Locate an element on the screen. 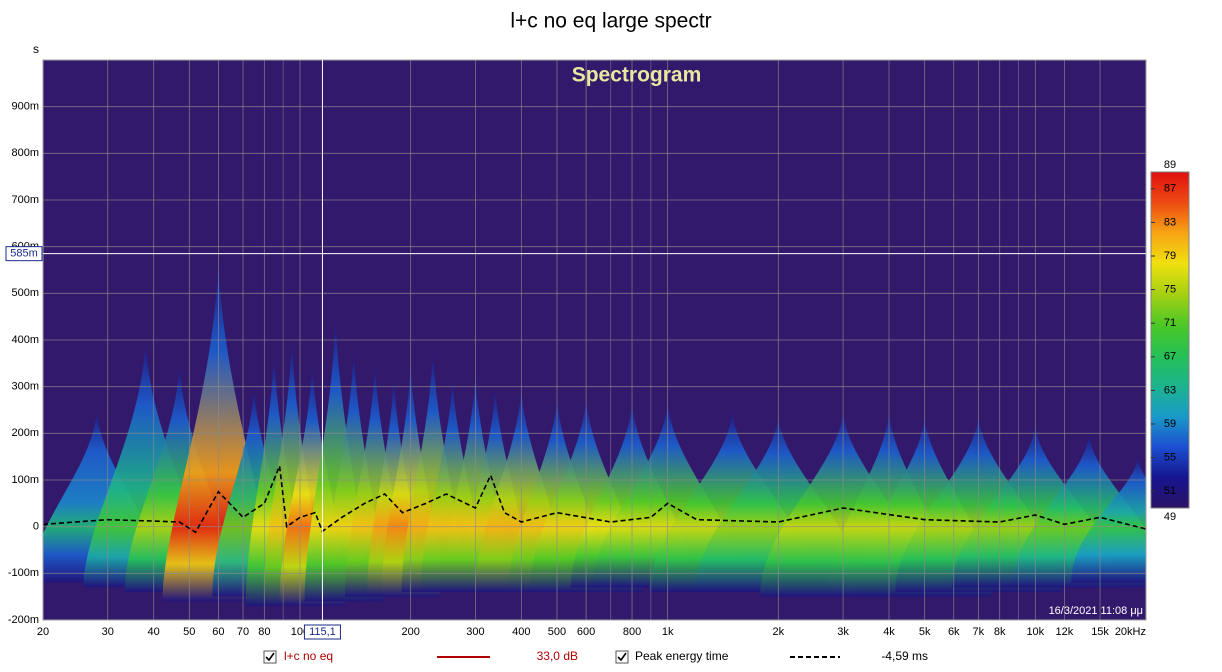 The height and width of the screenshot is (672, 1222). x-tick-label: 4k is located at coordinates (889, 632).